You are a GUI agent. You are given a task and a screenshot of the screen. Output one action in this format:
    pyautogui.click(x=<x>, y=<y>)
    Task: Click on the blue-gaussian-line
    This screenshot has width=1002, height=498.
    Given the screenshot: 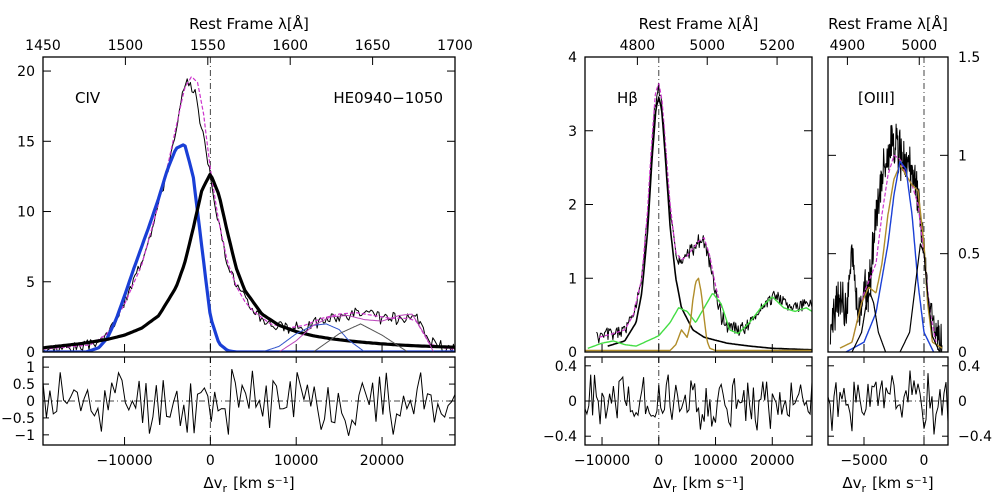 What is the action you would take?
    pyautogui.click(x=890, y=256)
    